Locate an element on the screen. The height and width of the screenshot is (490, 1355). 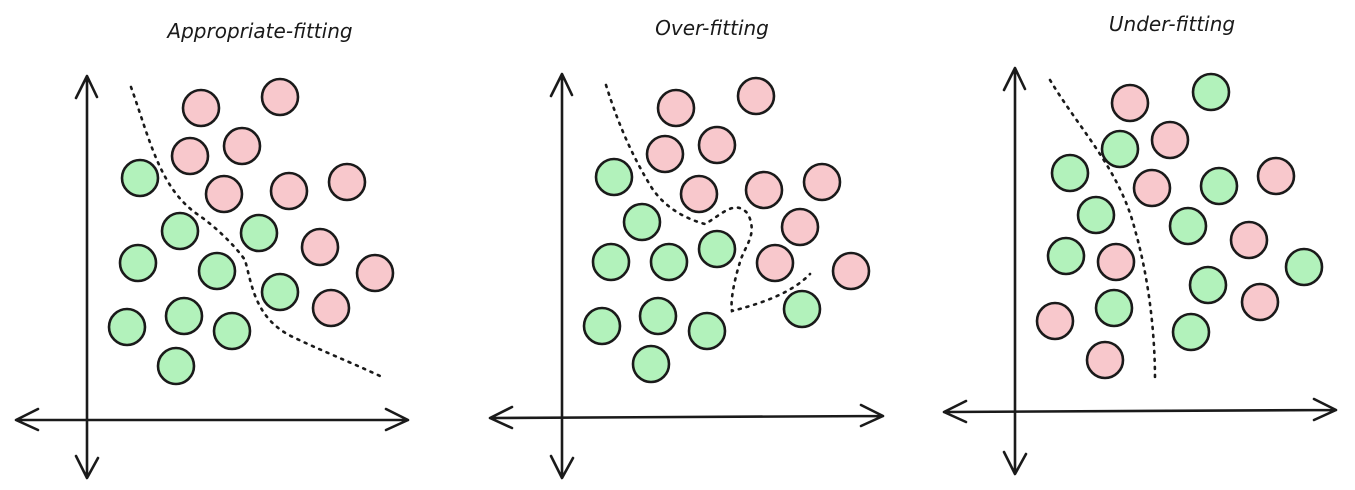
panel-title-appropriate-fitting: Appropriate-fitting is located at coordinates (258, 31).